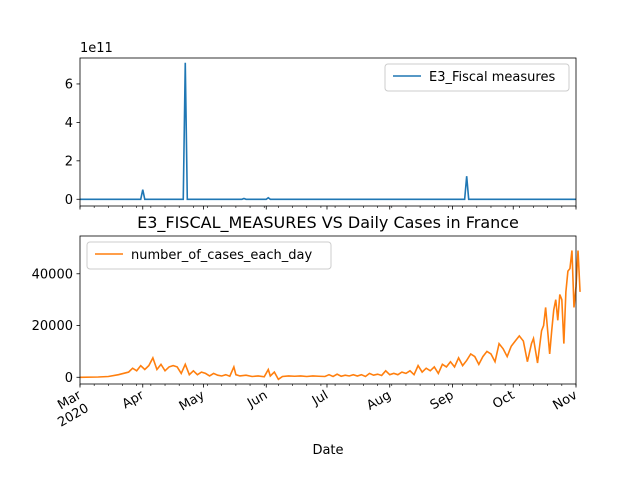 This screenshot has height=485, width=640. Describe the element at coordinates (70, 409) in the screenshot. I see `x-tick-label: Mar2020` at that location.